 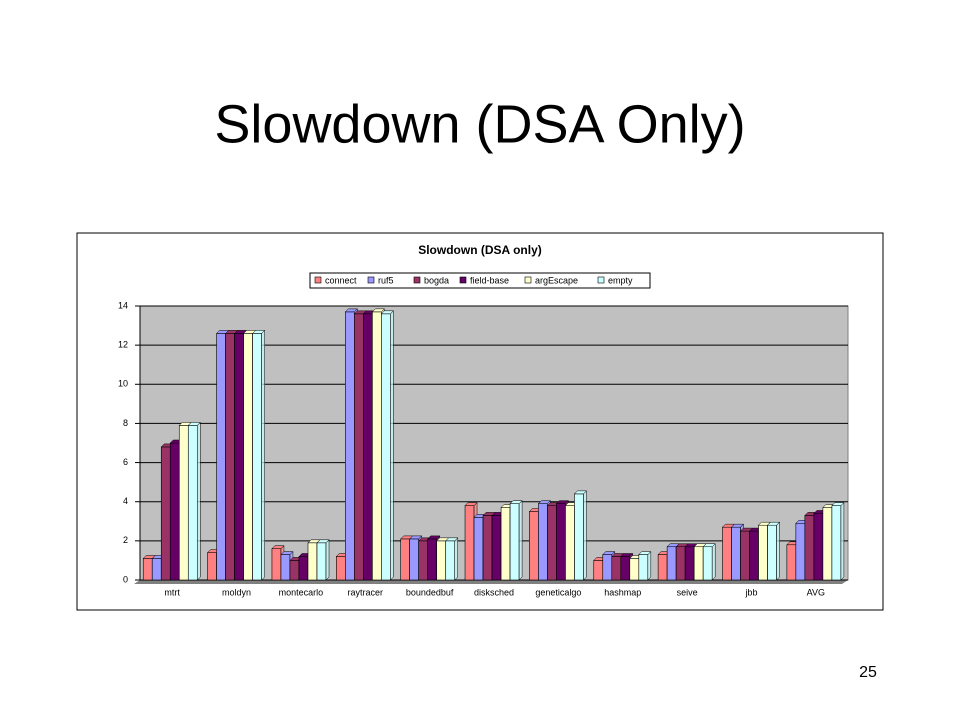 What do you see at coordinates (301, 592) in the screenshot?
I see `x-tick-label: montecarlo` at bounding box center [301, 592].